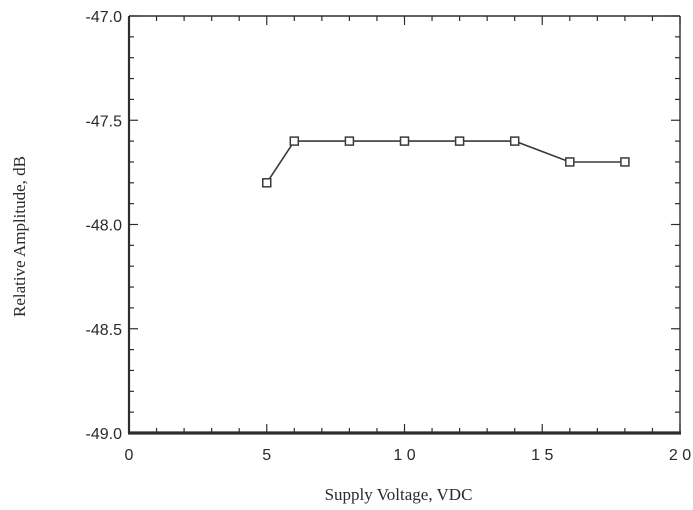 Image resolution: width=693 pixels, height=510 pixels. Describe the element at coordinates (104, 226) in the screenshot. I see `y-tick-label: -48.0` at that location.